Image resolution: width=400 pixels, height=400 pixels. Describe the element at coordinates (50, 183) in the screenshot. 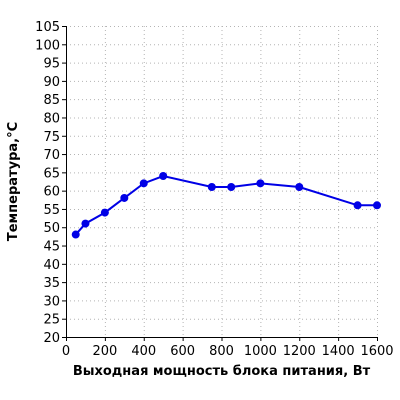

I see `y-ticks: 20 25 30 35 40 45 50 55 60 65 70 75 80 85 90 95 100 105` at that location.